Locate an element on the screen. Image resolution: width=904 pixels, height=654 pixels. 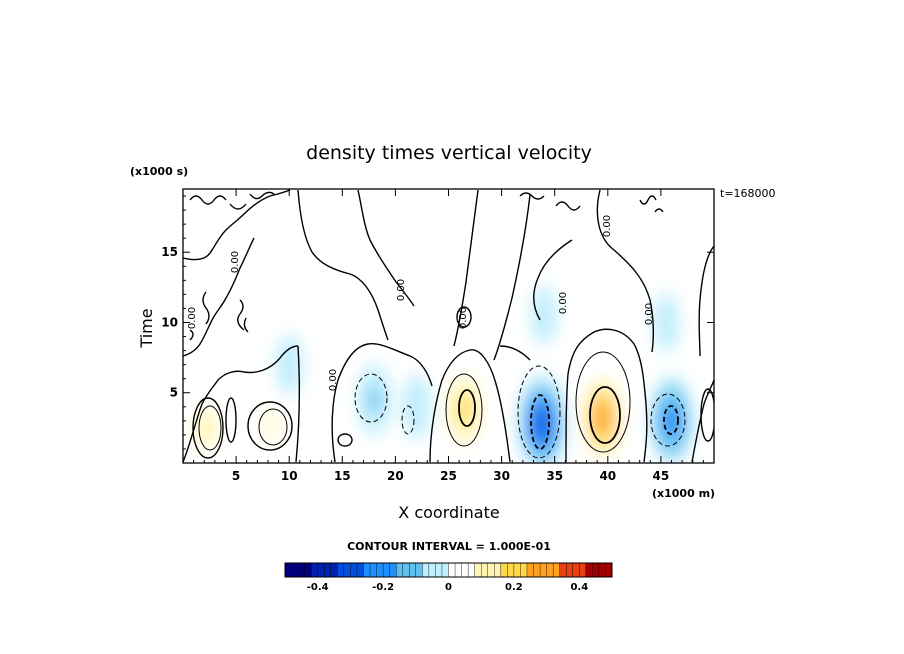
x-unit-label: (x1000 m) is located at coordinates (683, 493).